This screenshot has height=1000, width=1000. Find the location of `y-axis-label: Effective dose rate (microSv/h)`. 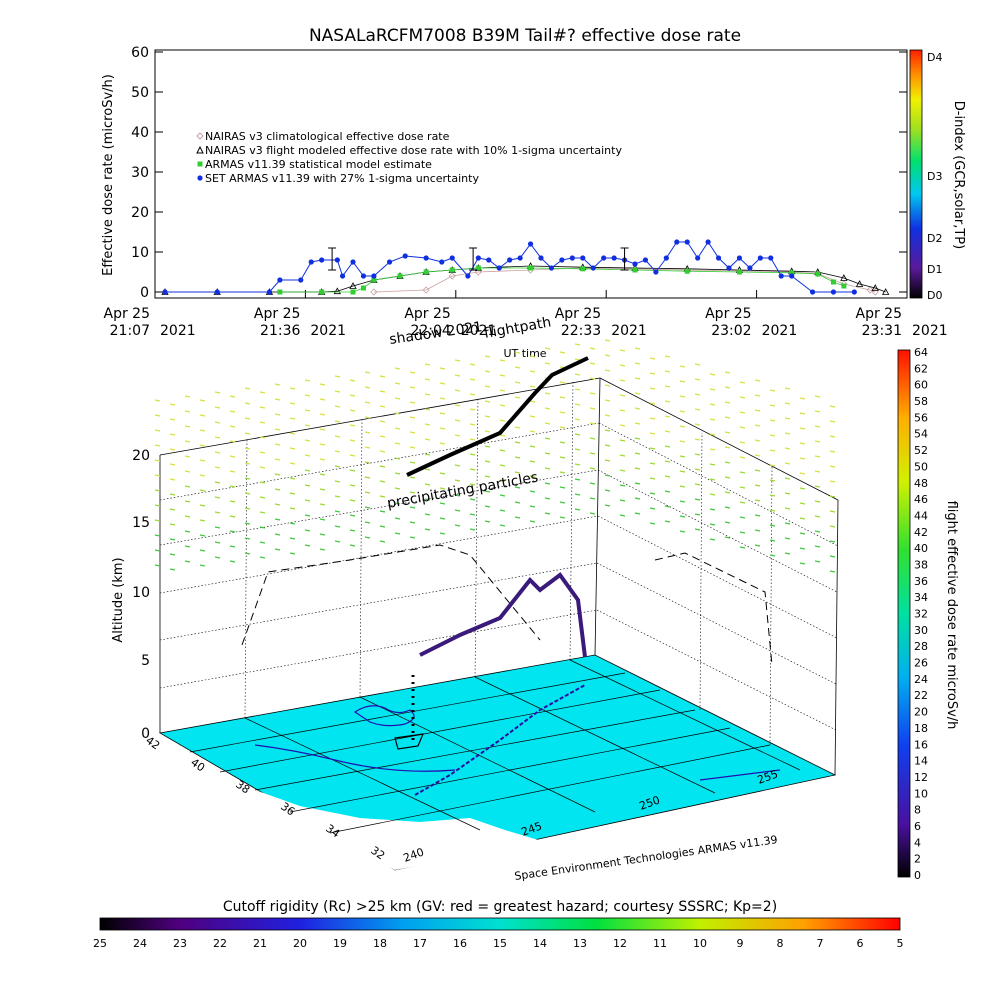

y-axis-label: Effective dose rate (microSv/h) is located at coordinates (108, 175).